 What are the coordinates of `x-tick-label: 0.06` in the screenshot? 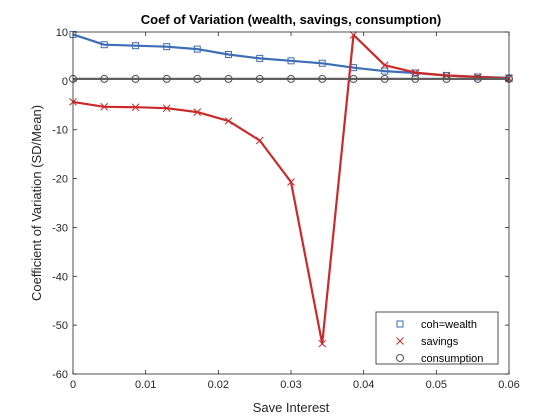 It's located at (508, 385).